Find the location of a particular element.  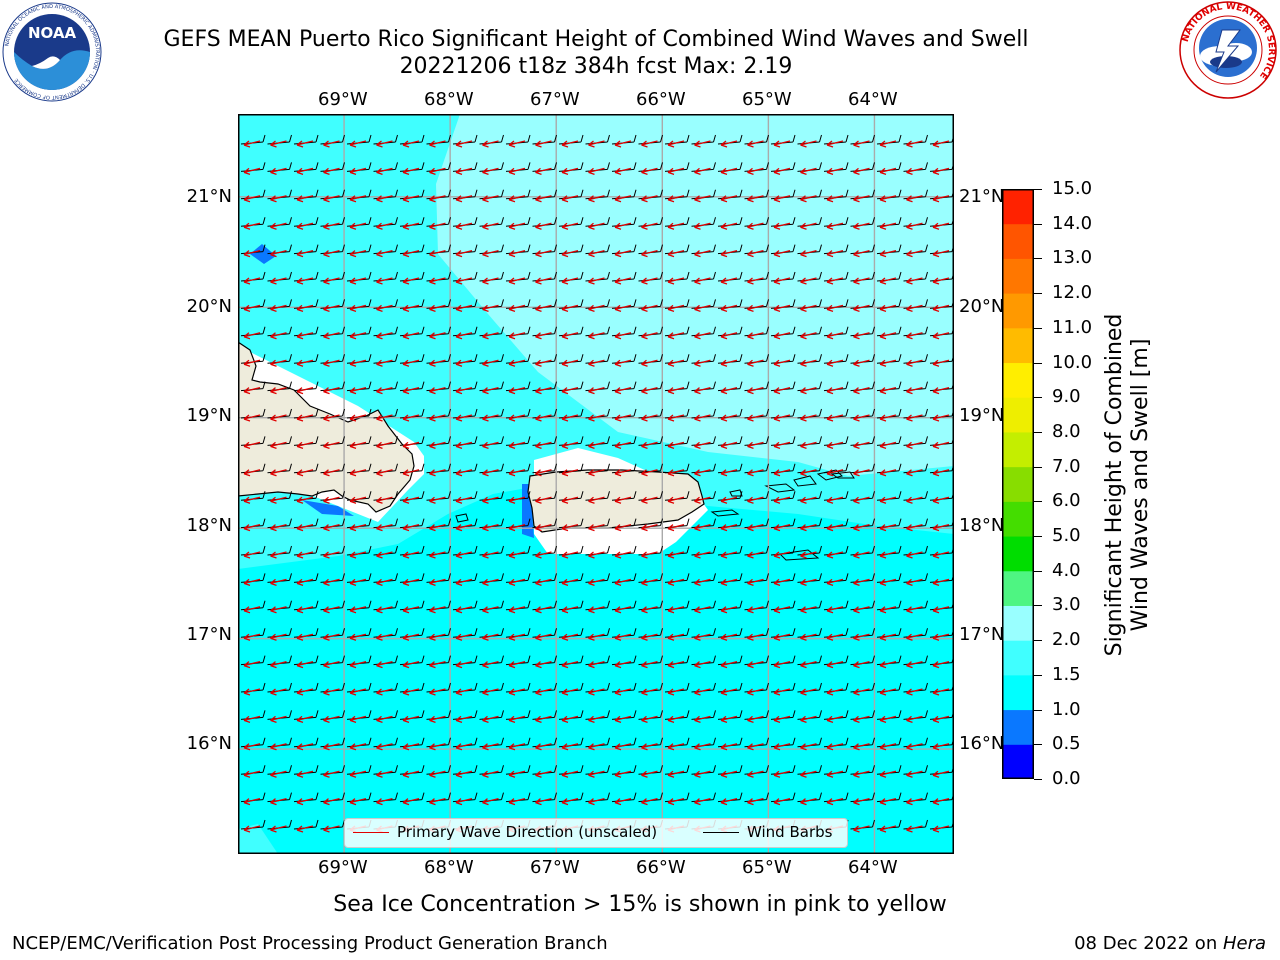

colorbar-tick-label: 3.0 is located at coordinates (1066, 605).